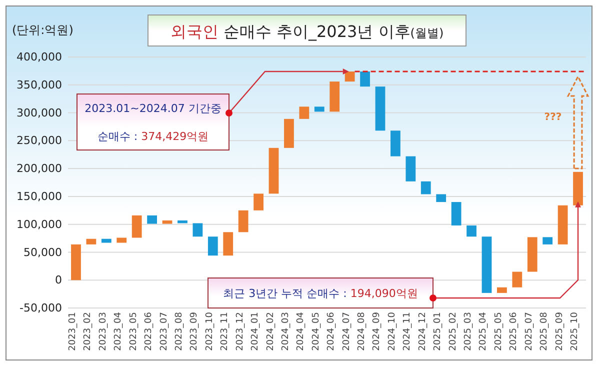 The height and width of the screenshot is (368, 600). Describe the element at coordinates (553, 117) in the screenshot. I see `annotation: ???` at that location.